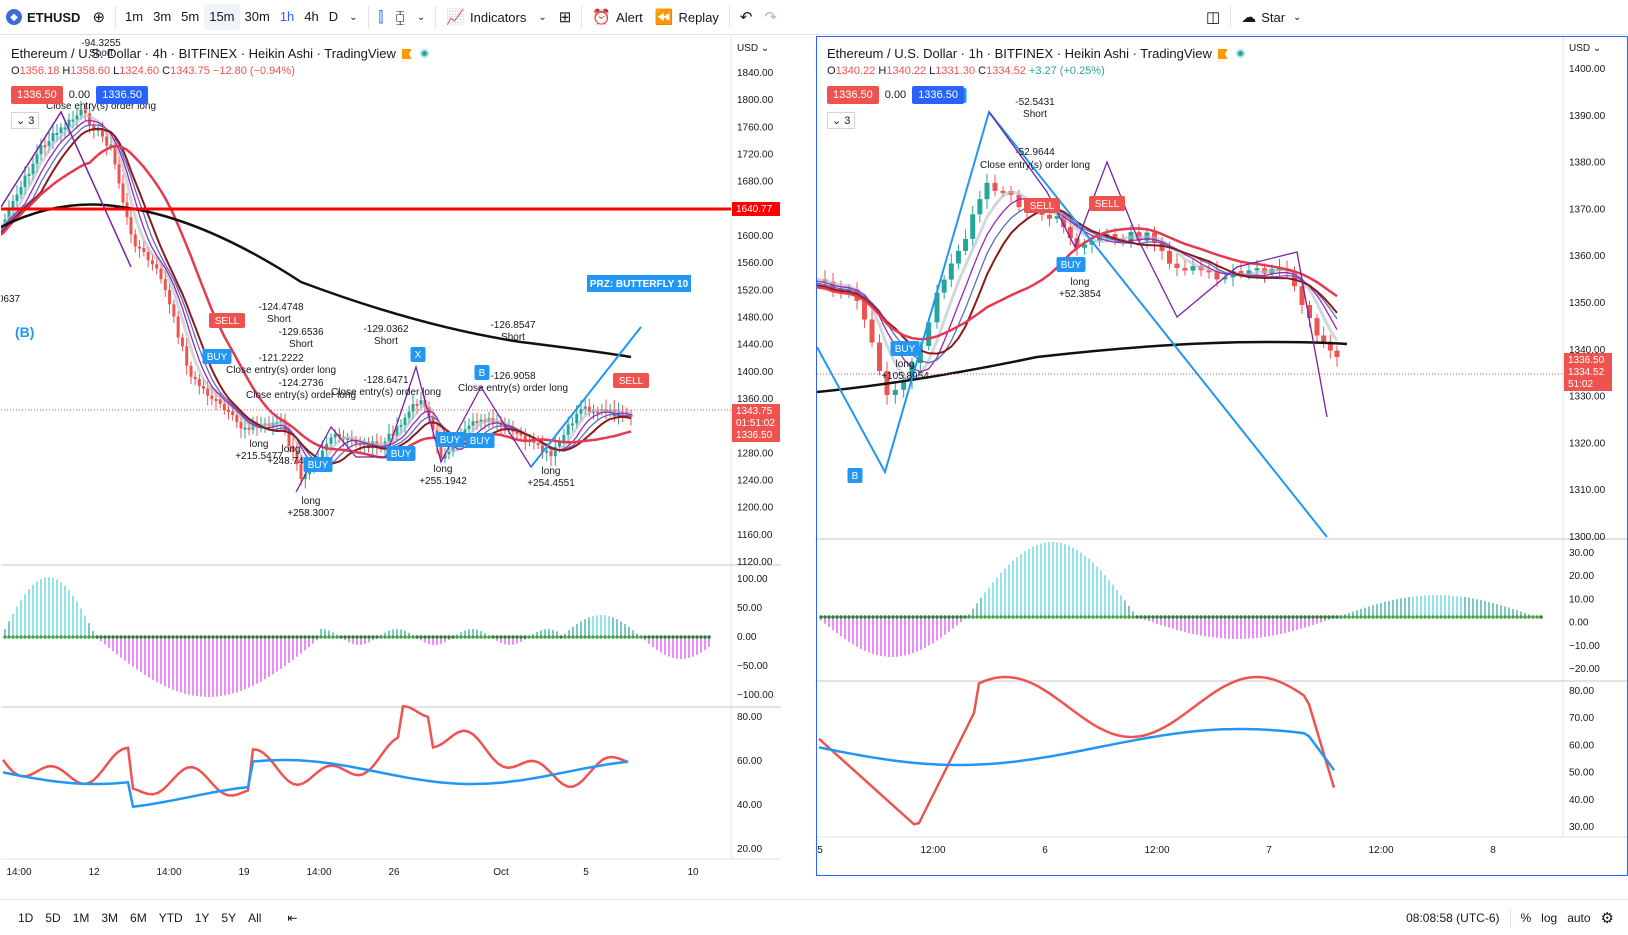 This screenshot has width=1628, height=935. What do you see at coordinates (486, 17) in the screenshot?
I see `indicators-button: 📈 Indicators` at bounding box center [486, 17].